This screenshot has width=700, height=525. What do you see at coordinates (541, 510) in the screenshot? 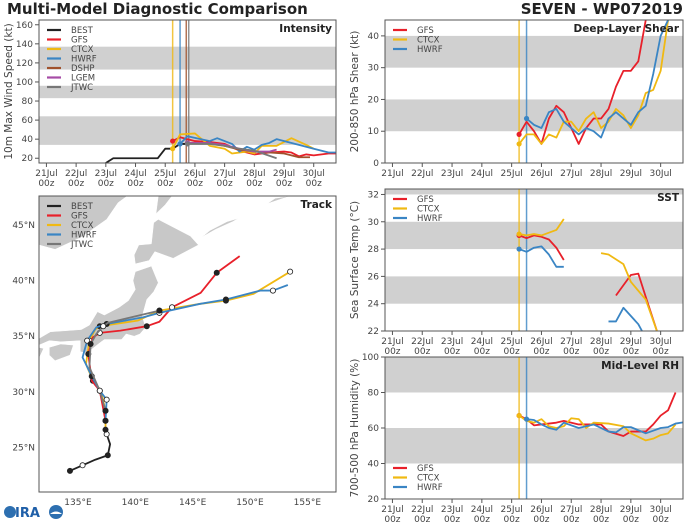
I see `x-tick-label: 26Jul` at bounding box center [541, 510].